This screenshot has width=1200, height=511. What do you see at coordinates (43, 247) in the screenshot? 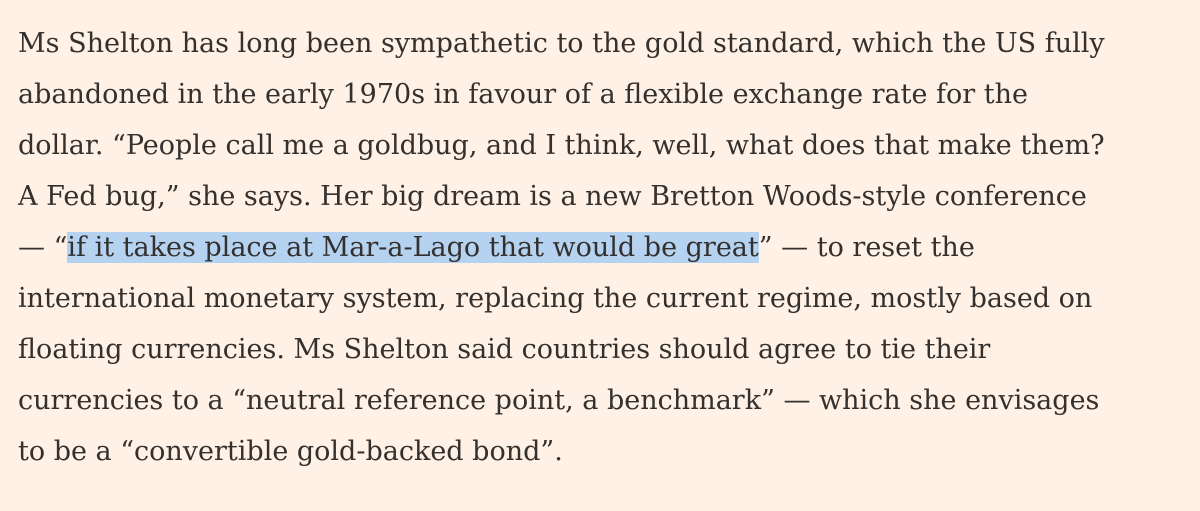
I see `text-segment: — “` at bounding box center [43, 247].